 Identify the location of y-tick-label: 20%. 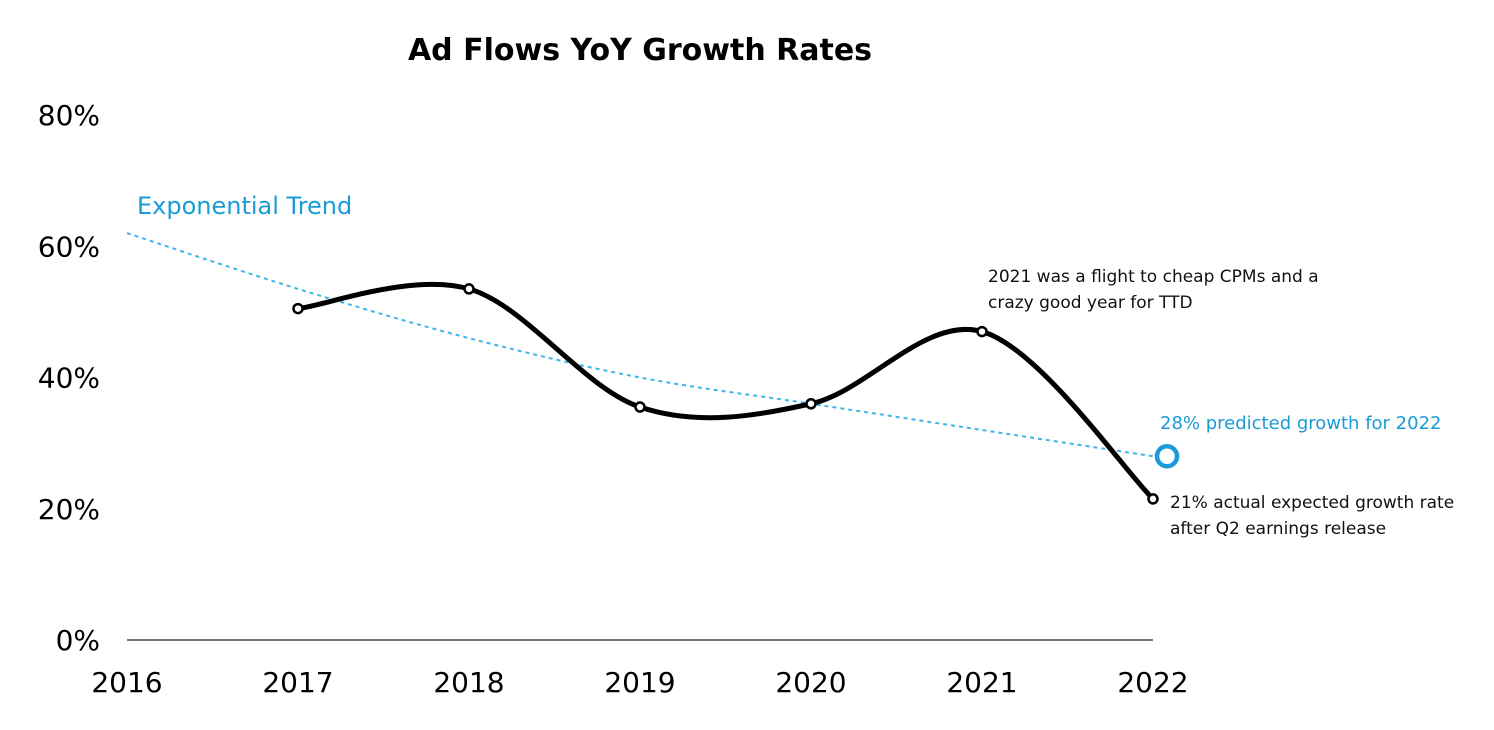
(69, 509).